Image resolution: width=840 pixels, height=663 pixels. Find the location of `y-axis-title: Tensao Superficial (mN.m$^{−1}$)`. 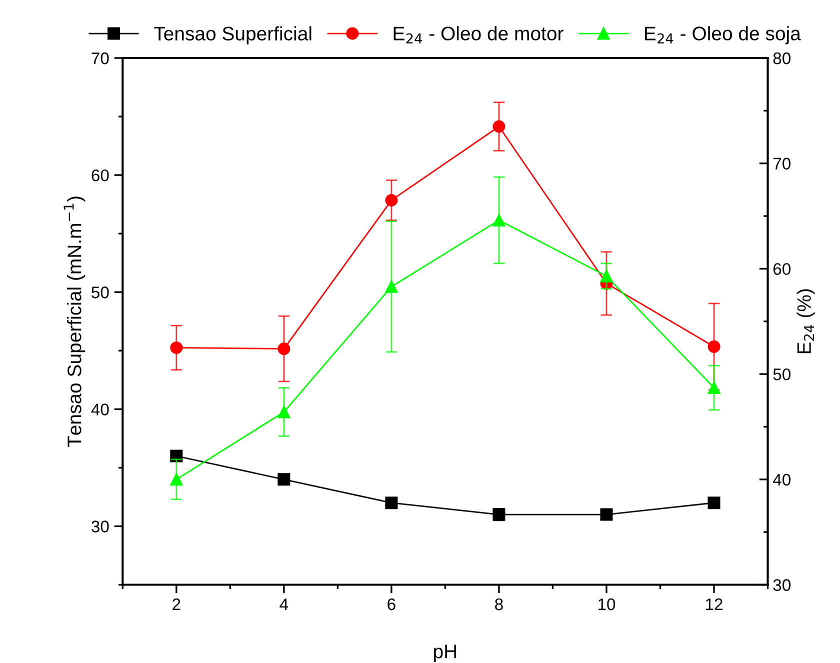

y-axis-title: Tensao Superficial (mN.m$^{−1}$) is located at coordinates (75, 322).